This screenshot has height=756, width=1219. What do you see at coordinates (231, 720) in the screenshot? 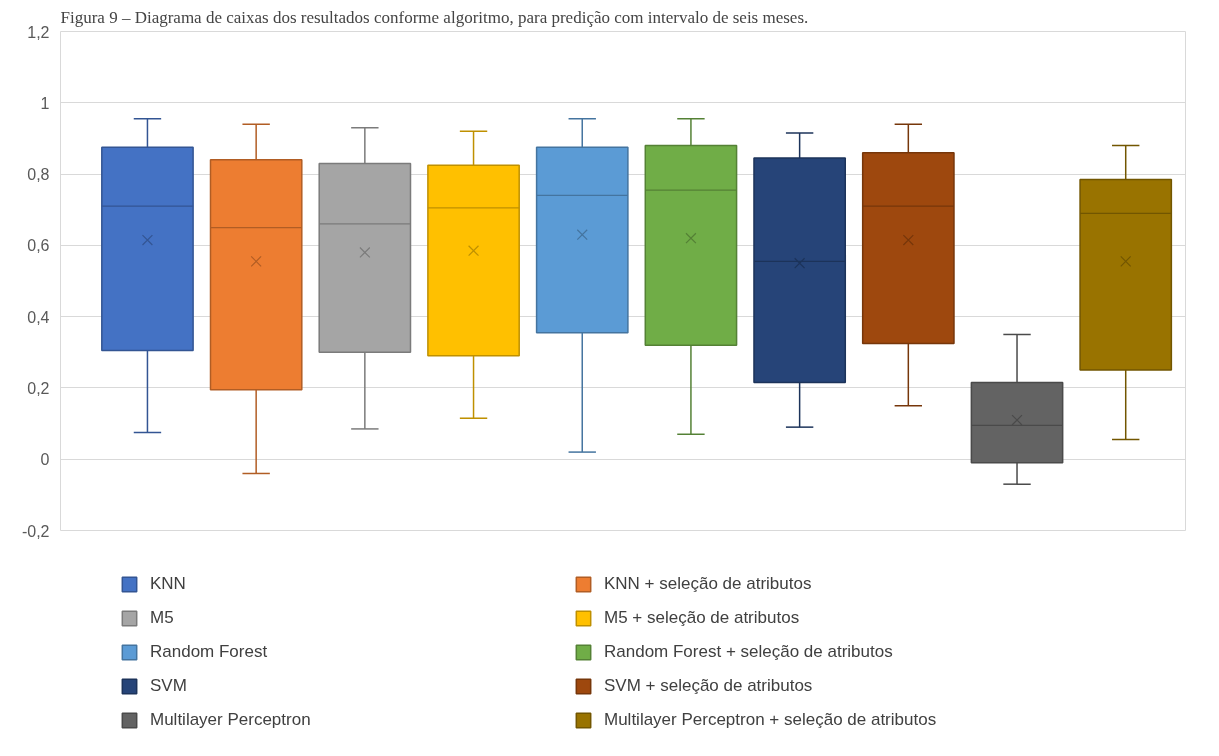
I see `legend-label: Multilayer Perceptron` at bounding box center [231, 720].